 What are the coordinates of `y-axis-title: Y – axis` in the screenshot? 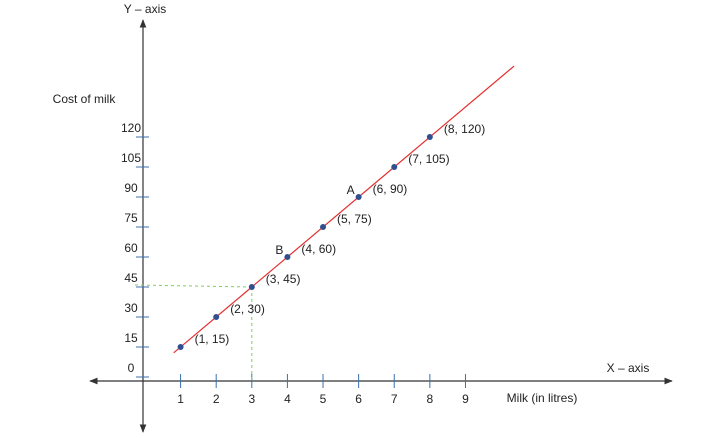 It's located at (145, 9).